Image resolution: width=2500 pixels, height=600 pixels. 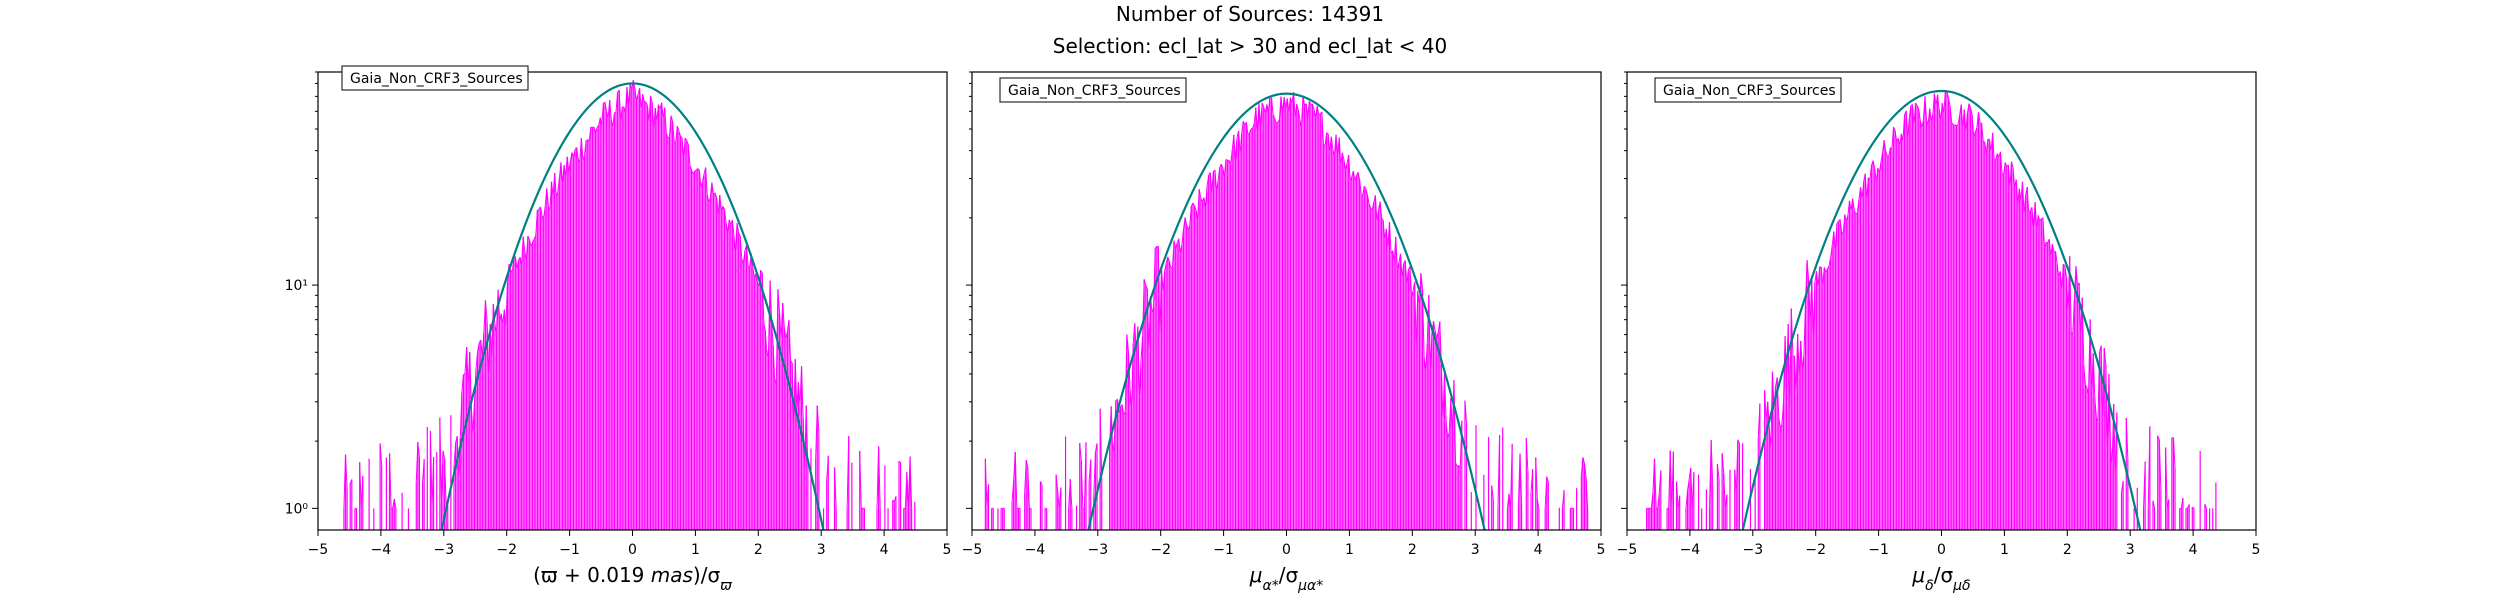 I want to click on x-tick-label: −3, so click(x=1752, y=550).